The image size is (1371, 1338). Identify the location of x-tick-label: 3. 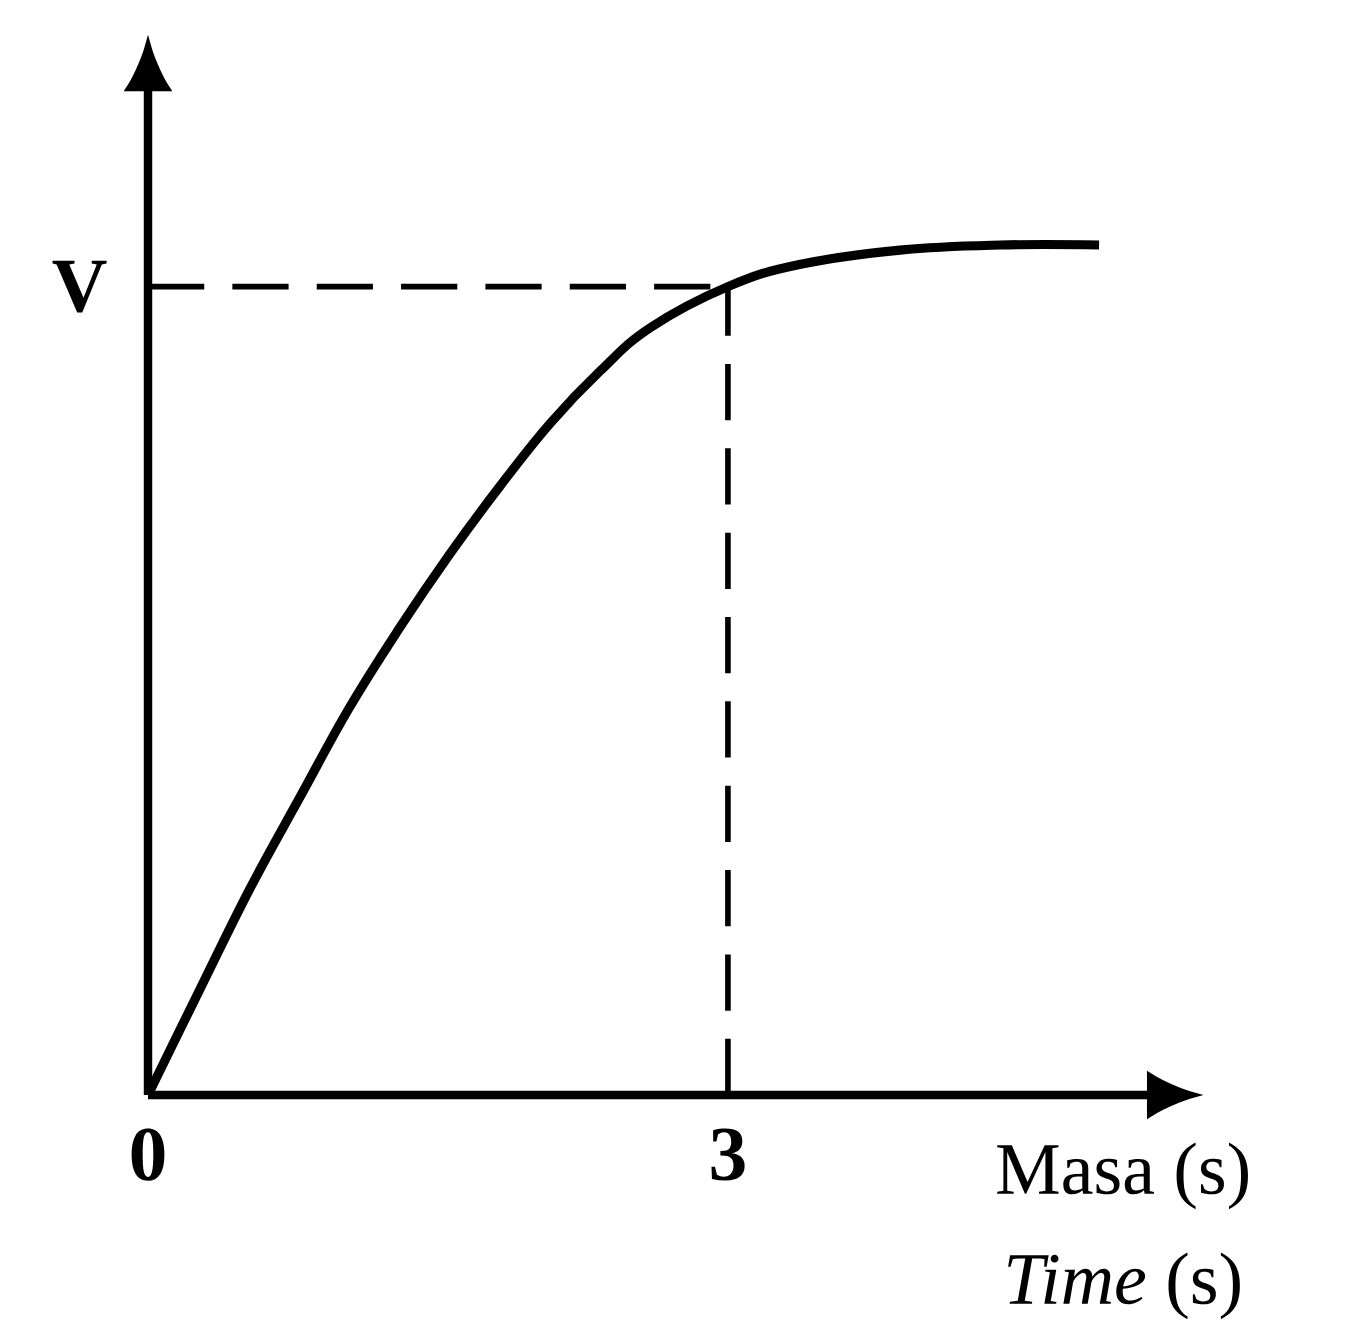
(728, 1154).